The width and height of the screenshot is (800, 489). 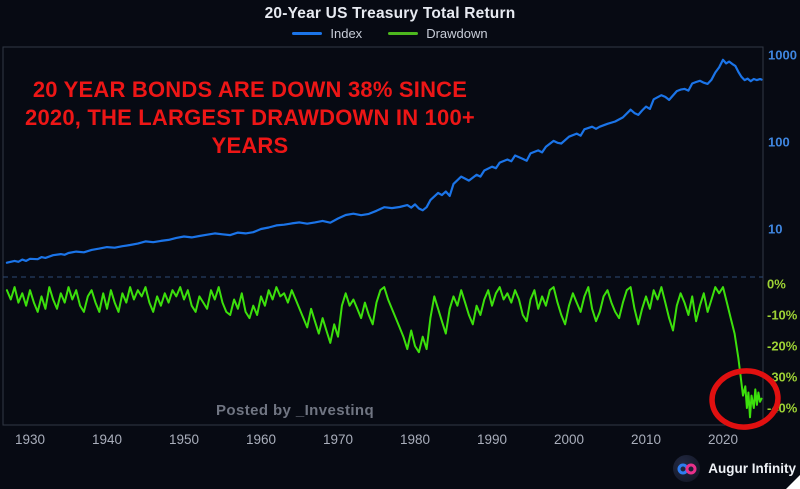 What do you see at coordinates (775, 229) in the screenshot?
I see `index-axis-tick-label: 10` at bounding box center [775, 229].